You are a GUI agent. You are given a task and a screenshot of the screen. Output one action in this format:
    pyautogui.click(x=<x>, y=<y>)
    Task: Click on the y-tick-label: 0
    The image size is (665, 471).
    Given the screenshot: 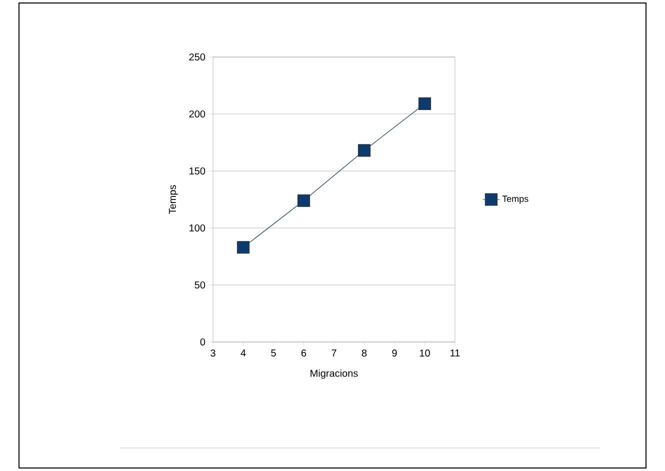 What is the action you would take?
    pyautogui.click(x=203, y=342)
    